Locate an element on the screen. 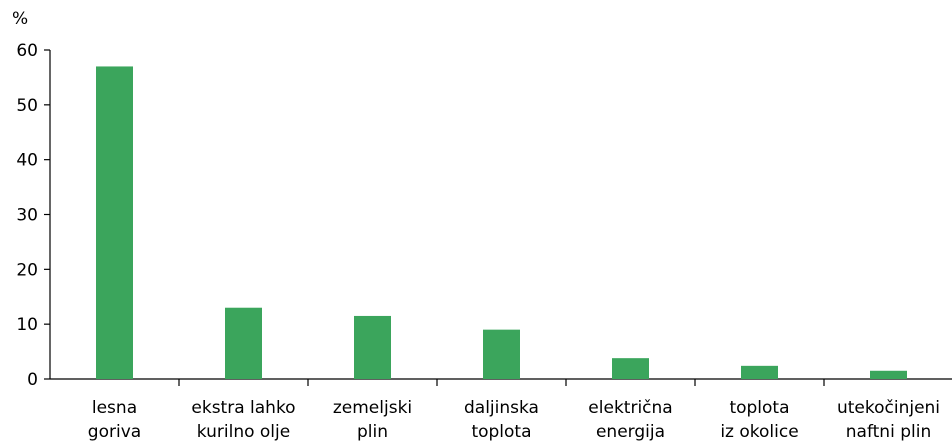 This screenshot has height=441, width=952. y-tick-label: 30 is located at coordinates (27, 216).